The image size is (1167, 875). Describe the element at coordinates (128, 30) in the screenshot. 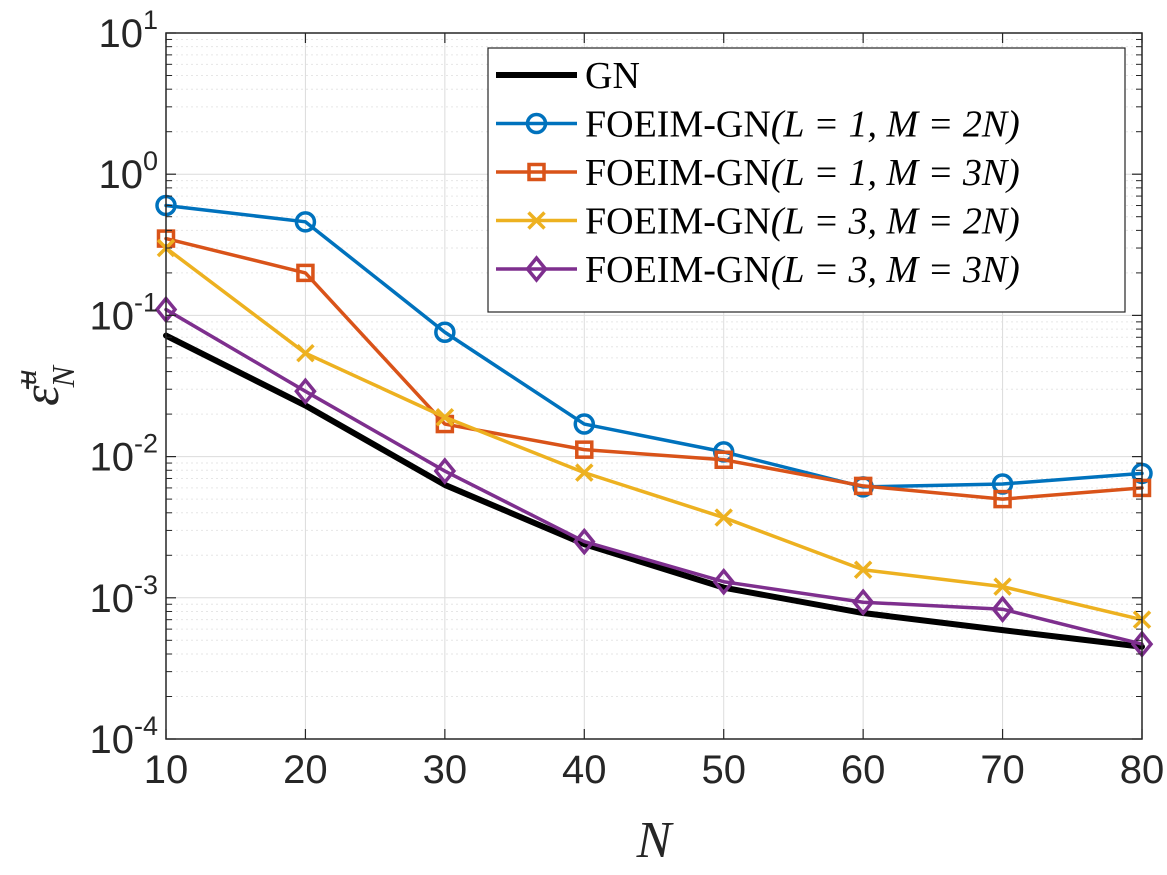

I see `y-tick-label: 10¹` at that location.